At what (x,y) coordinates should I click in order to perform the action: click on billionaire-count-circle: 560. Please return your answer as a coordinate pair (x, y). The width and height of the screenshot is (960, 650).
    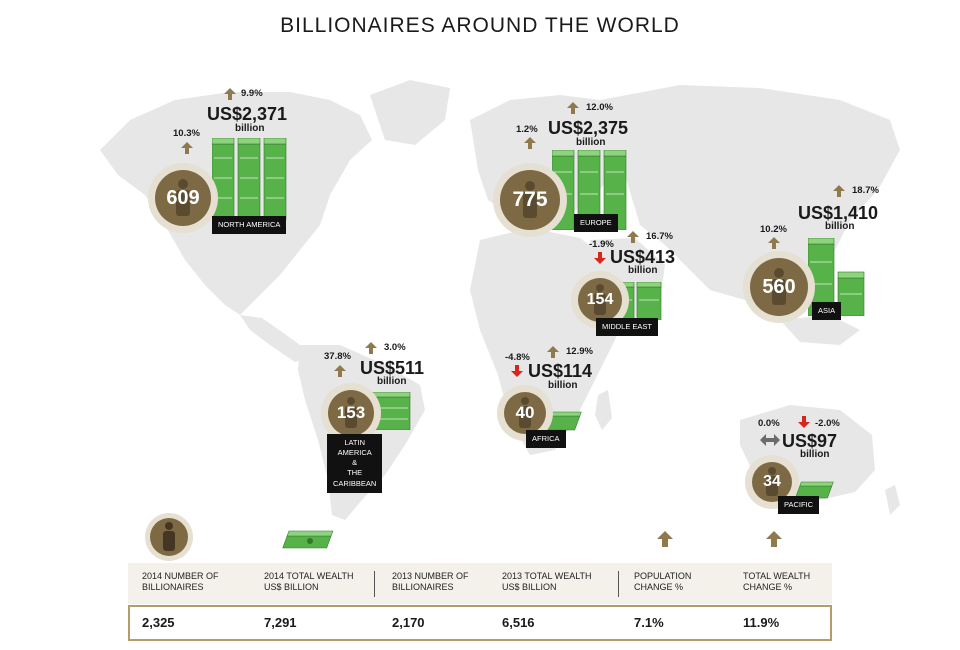
    Looking at the image, I should click on (779, 287).